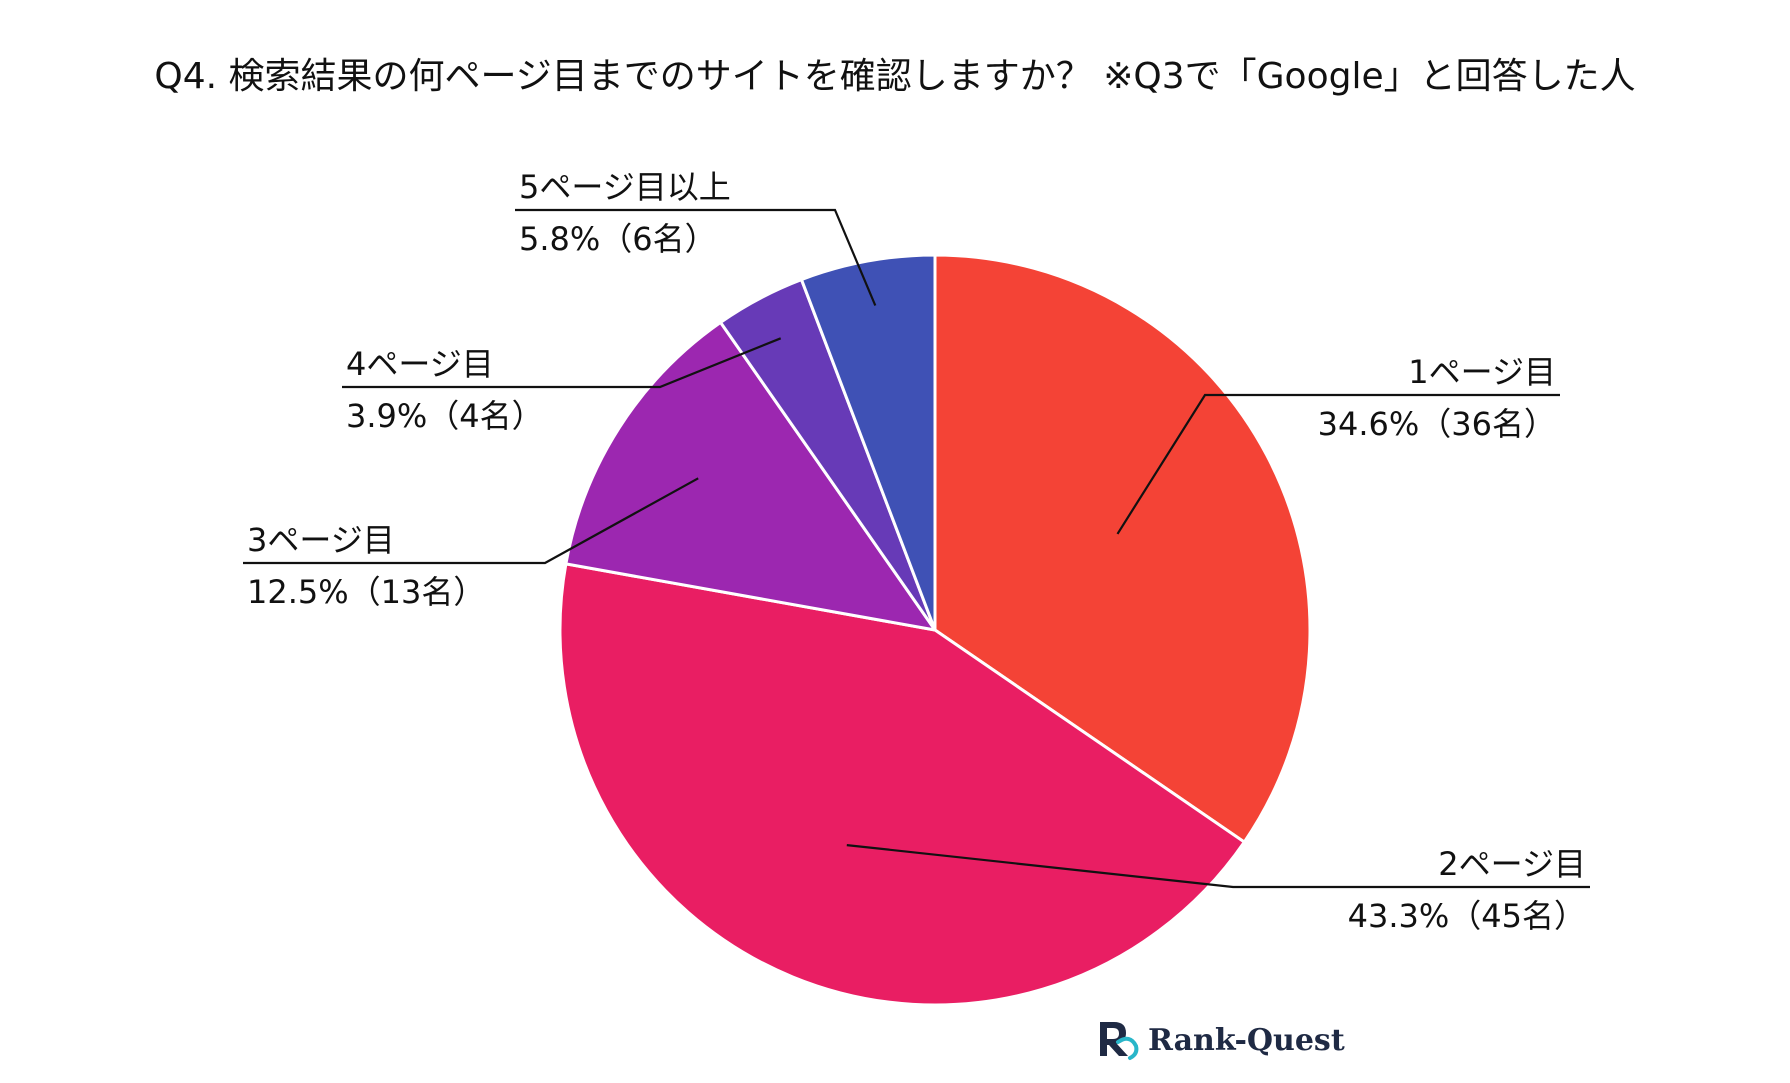  What do you see at coordinates (321, 540) in the screenshot?
I see `slice-label-3: 3ページ目` at bounding box center [321, 540].